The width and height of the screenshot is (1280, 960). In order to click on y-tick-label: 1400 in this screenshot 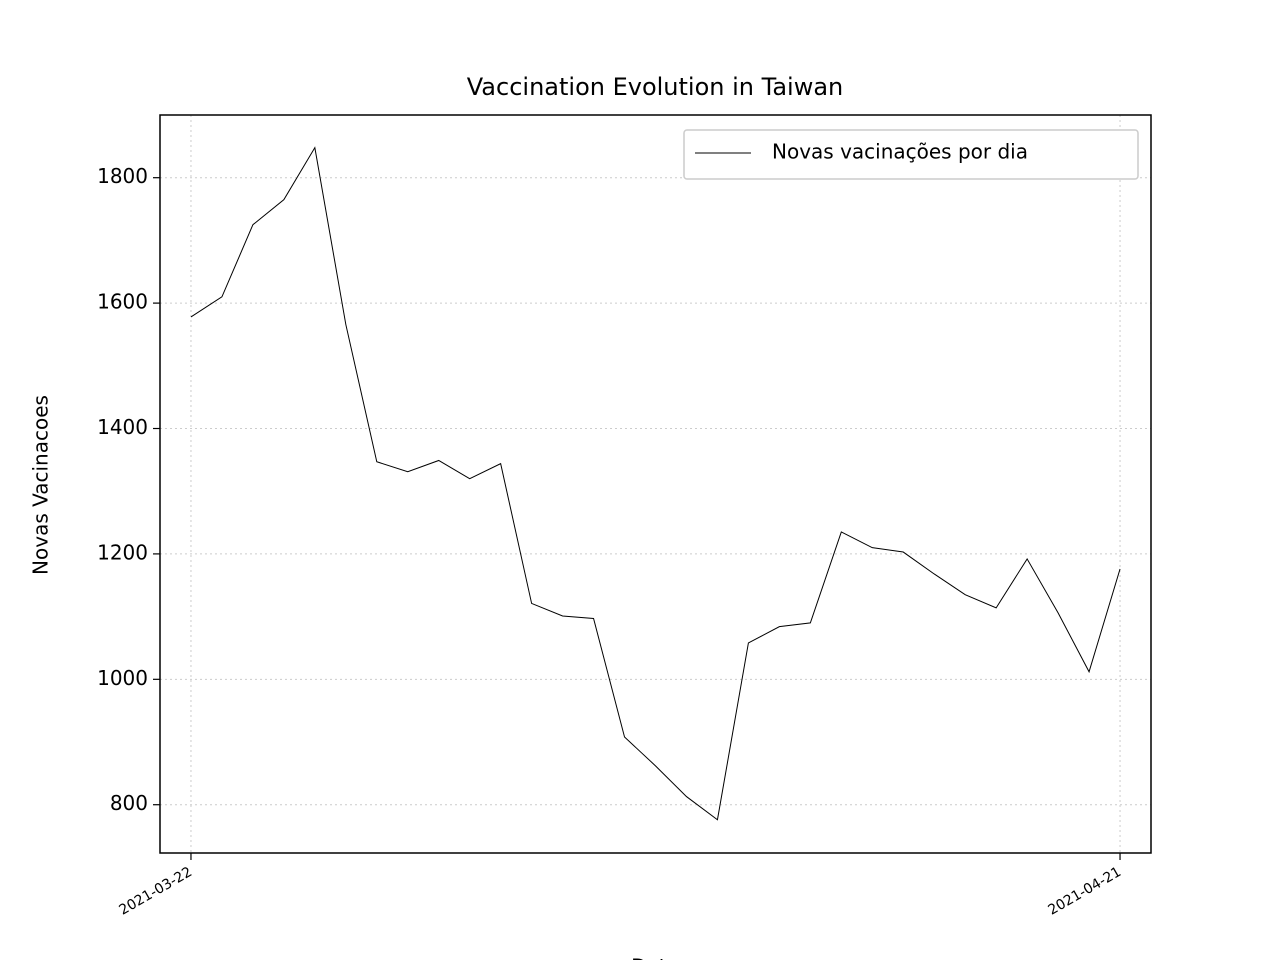, I will do `click(122, 427)`.